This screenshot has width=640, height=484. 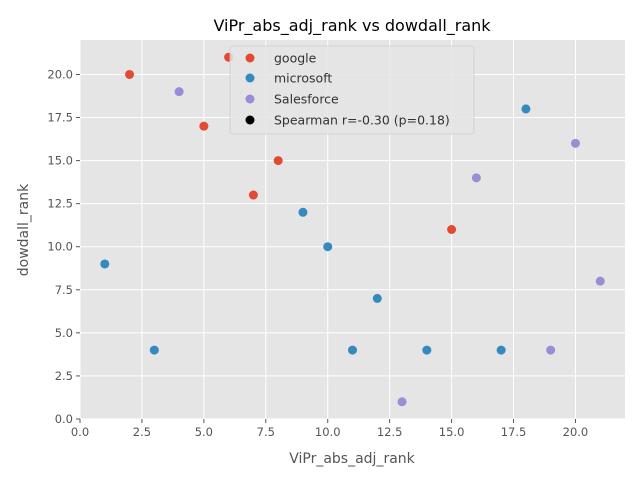 I want to click on legend-marker-spearman, so click(x=250, y=120).